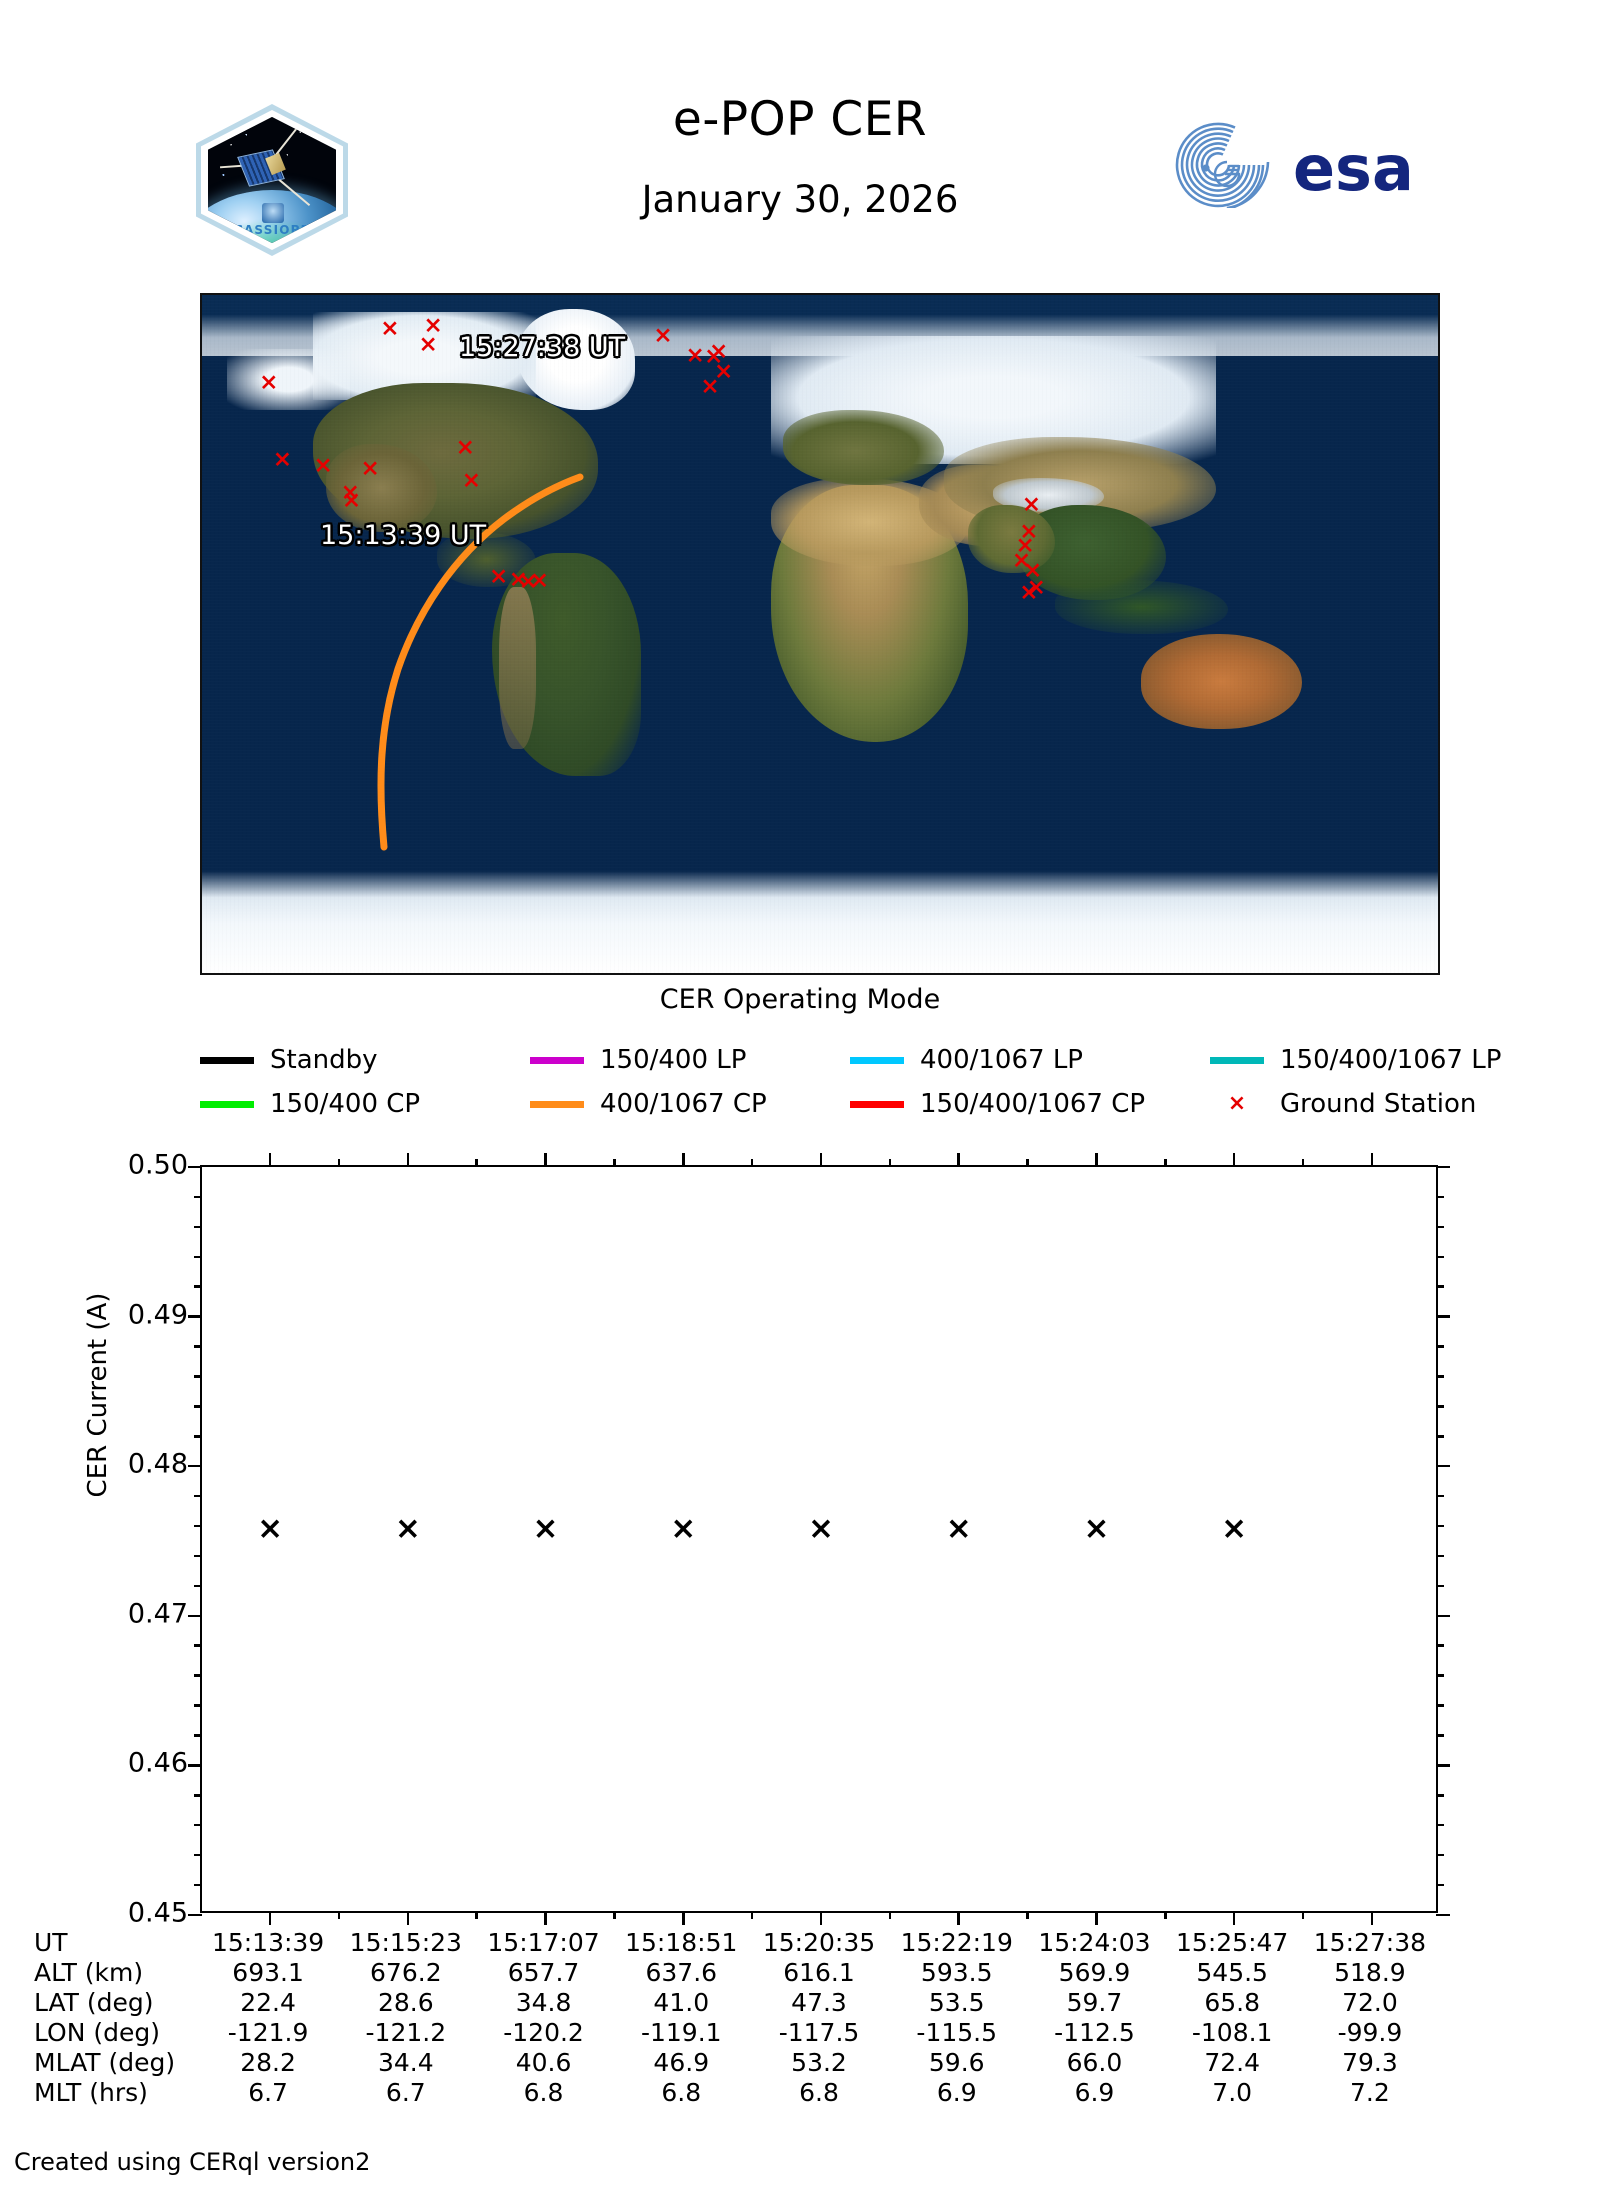  Describe the element at coordinates (405, 1942) in the screenshot. I see `table-cell: 15:15:23` at that location.